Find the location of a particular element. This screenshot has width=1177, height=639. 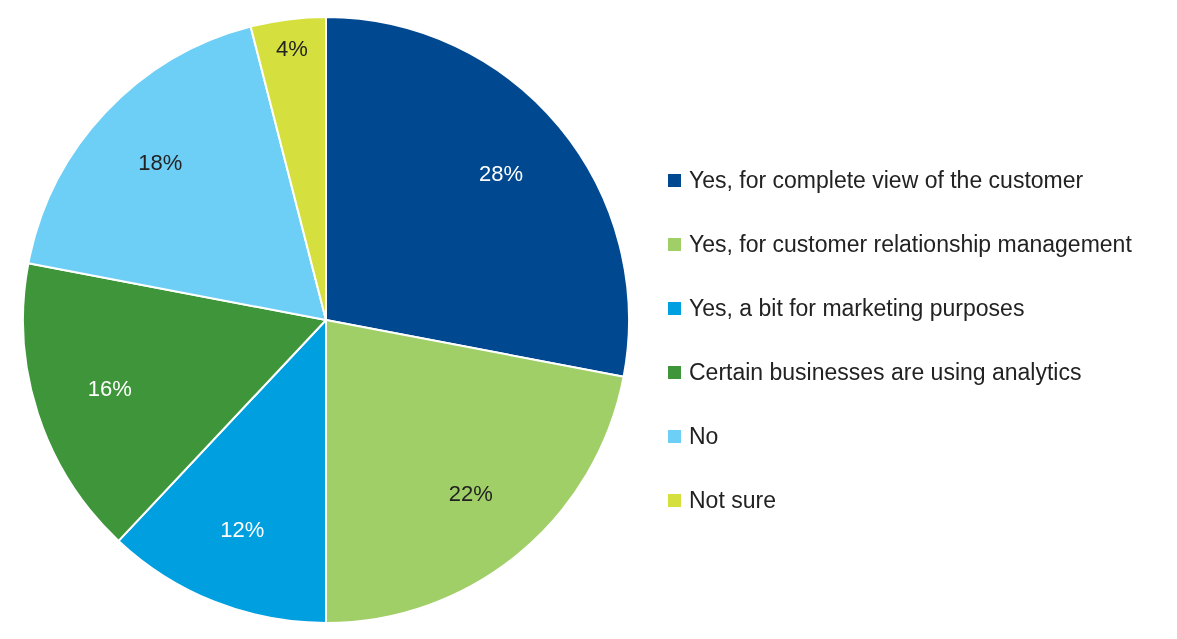

data-label: 22% is located at coordinates (470, 494).